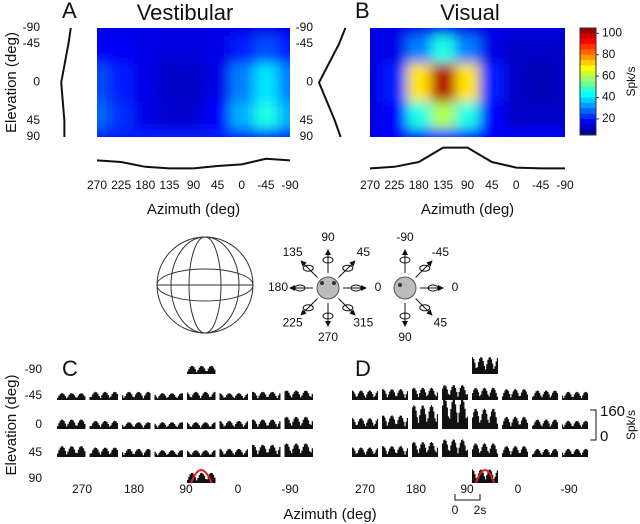 The height and width of the screenshot is (524, 640). What do you see at coordinates (609, 118) in the screenshot?
I see `colorbar-tick-label: 20` at bounding box center [609, 118].